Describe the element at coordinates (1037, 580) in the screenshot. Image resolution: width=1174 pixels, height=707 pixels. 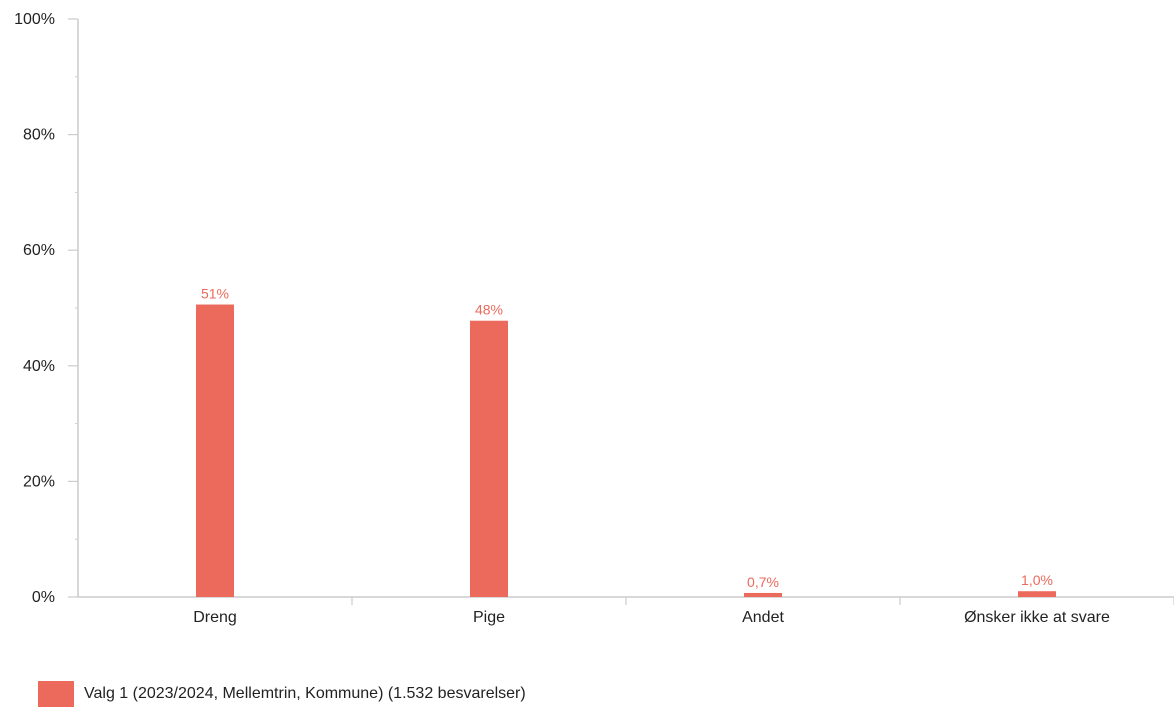
I see `data-label: 1,0%` at that location.